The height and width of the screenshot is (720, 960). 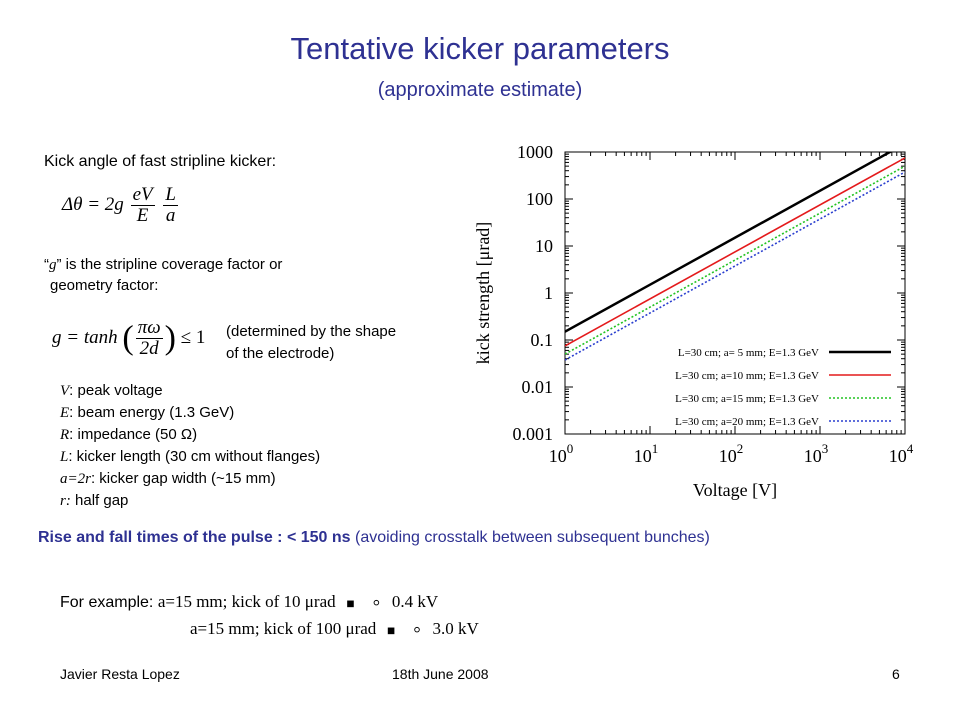 What do you see at coordinates (280, 353) in the screenshot?
I see `g-note-line2: of the electrode)` at bounding box center [280, 353].